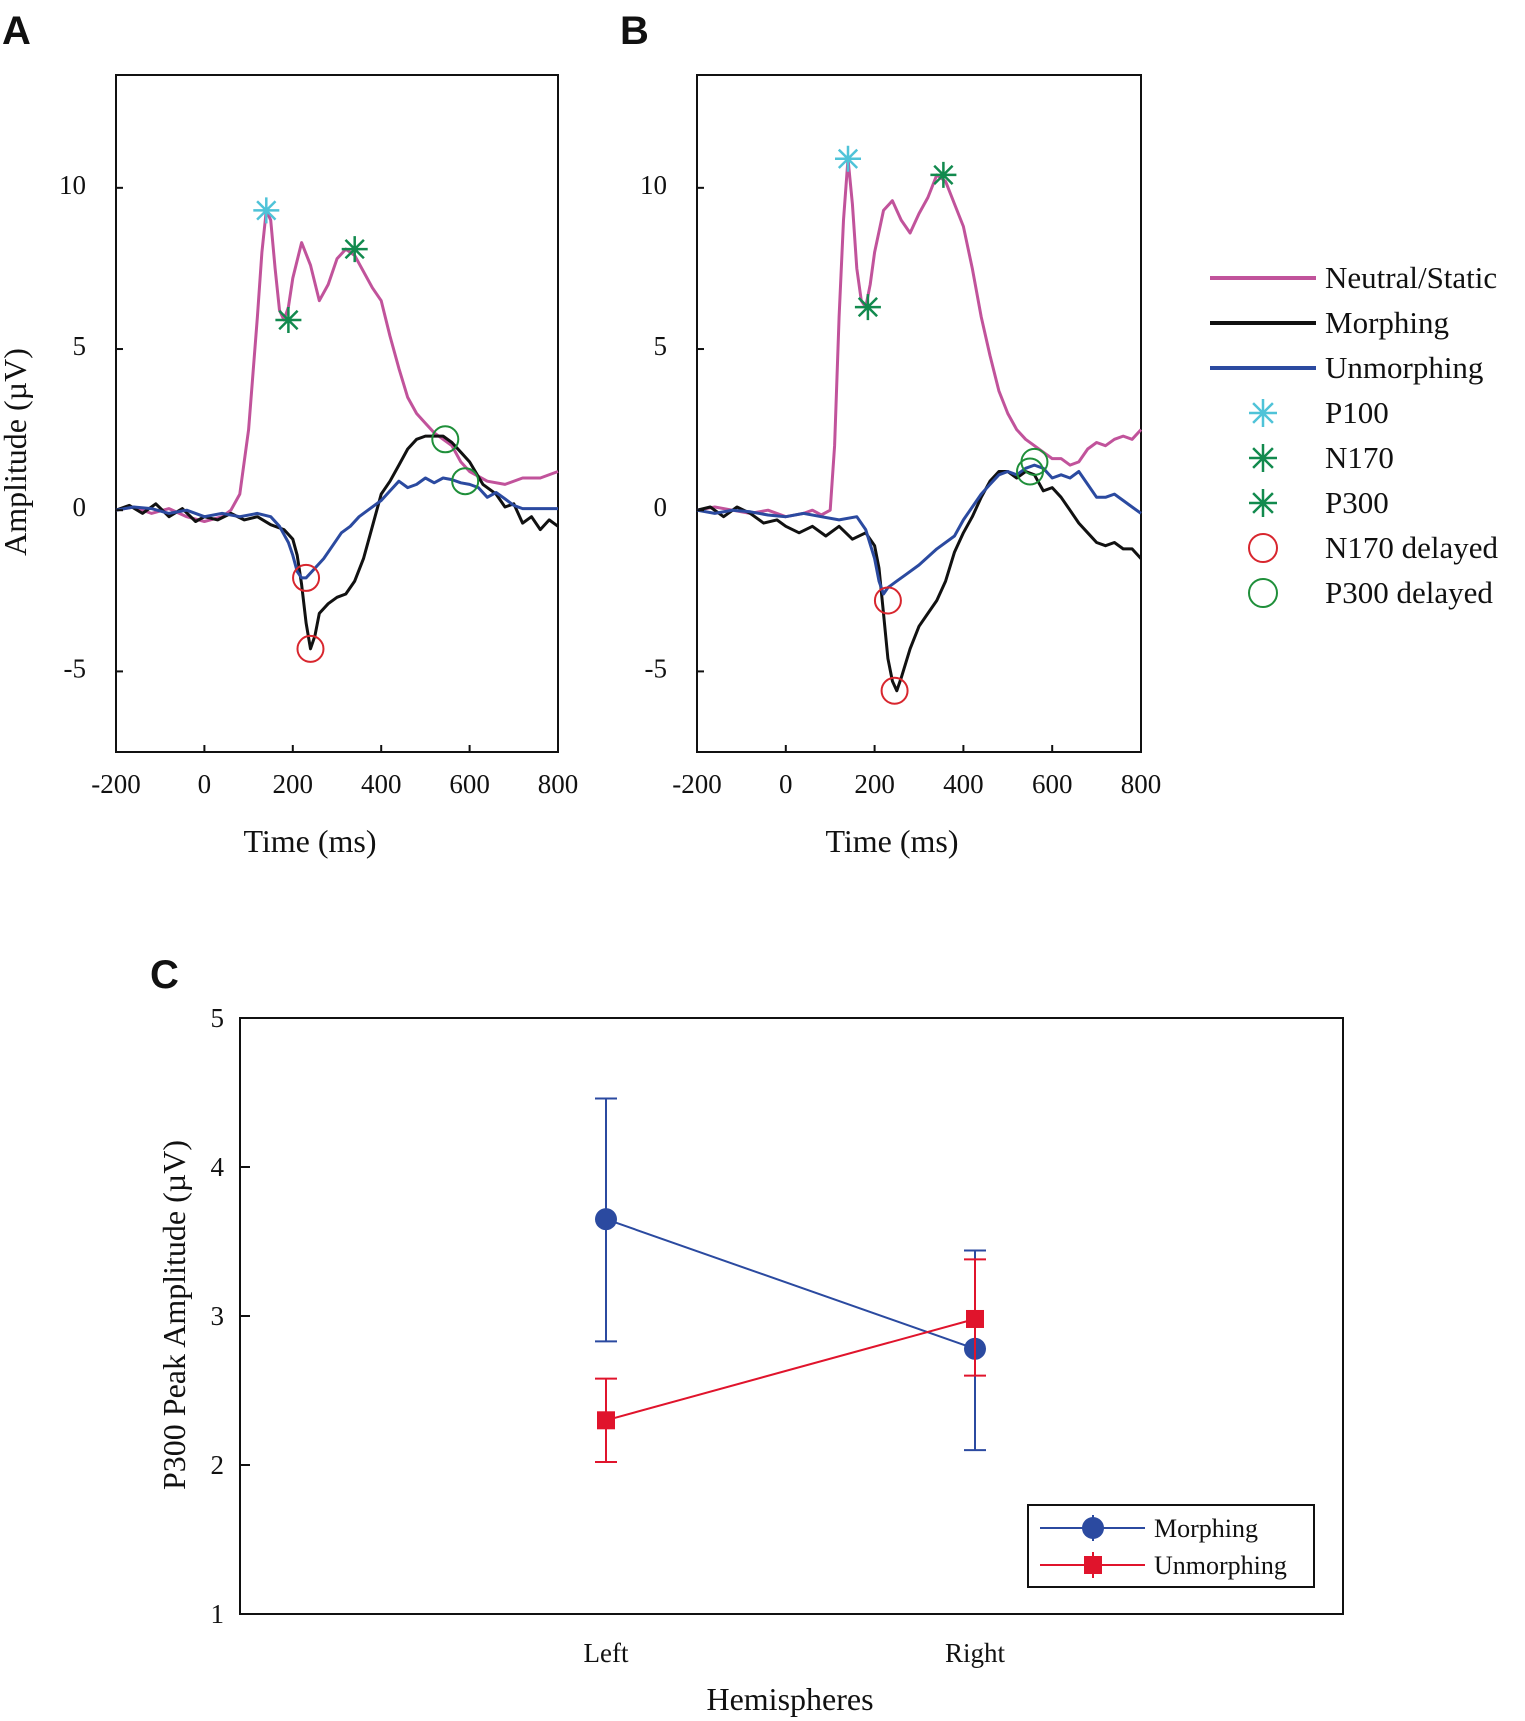 The width and height of the screenshot is (1525, 1721). What do you see at coordinates (16, 31) in the screenshot?
I see `panel-label-a: A` at bounding box center [16, 31].